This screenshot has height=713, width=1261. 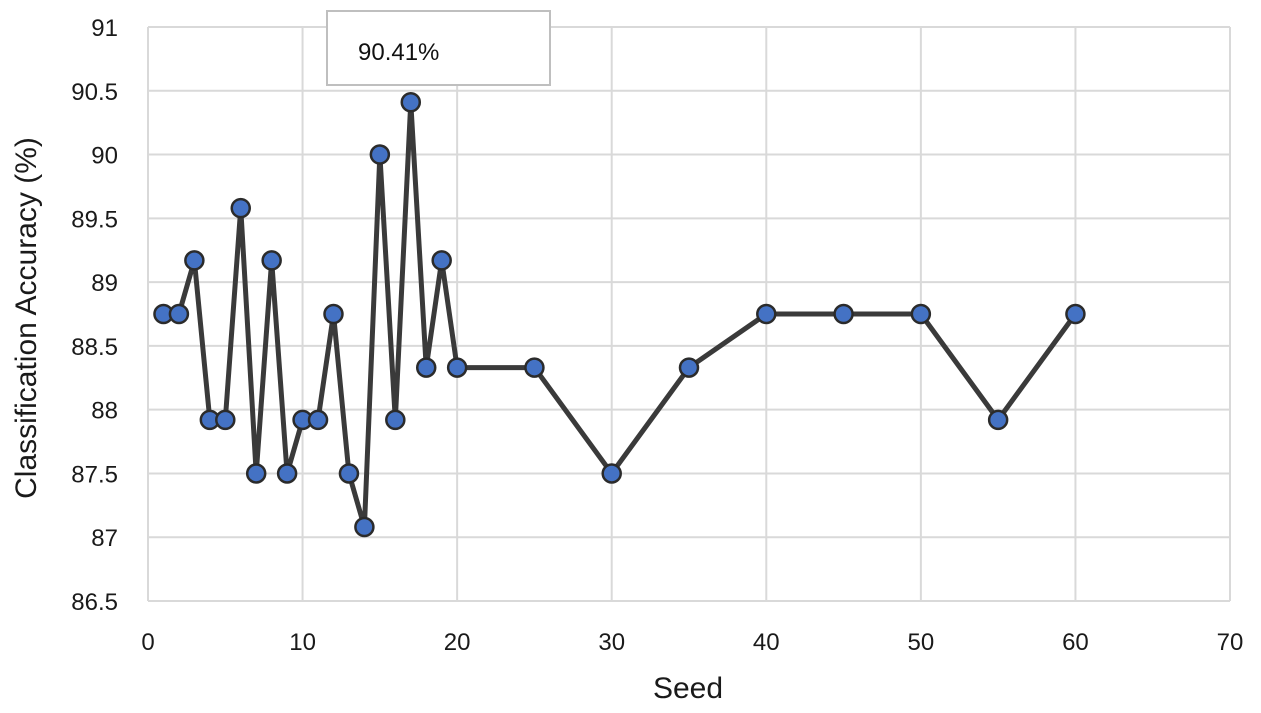 I want to click on y-tick-label: 90.5, so click(x=94, y=92).